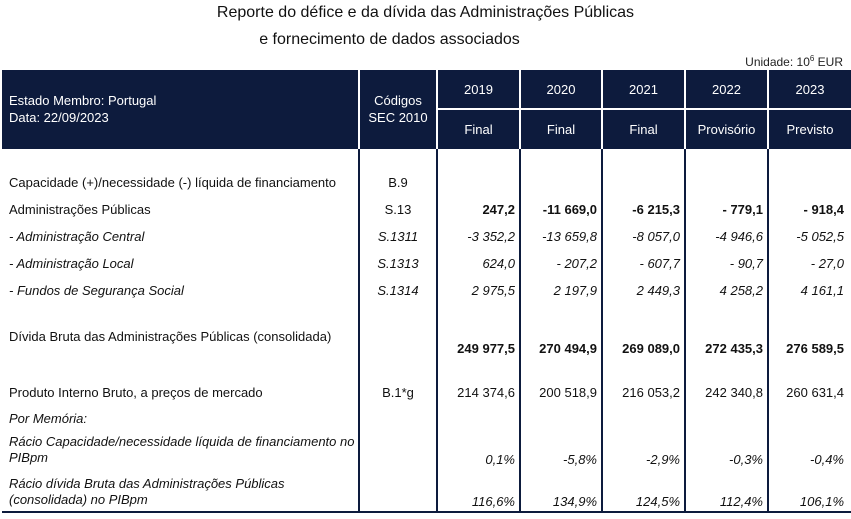 The height and width of the screenshot is (519, 851). I want to click on value-2021: 269 089,0, so click(651, 348).